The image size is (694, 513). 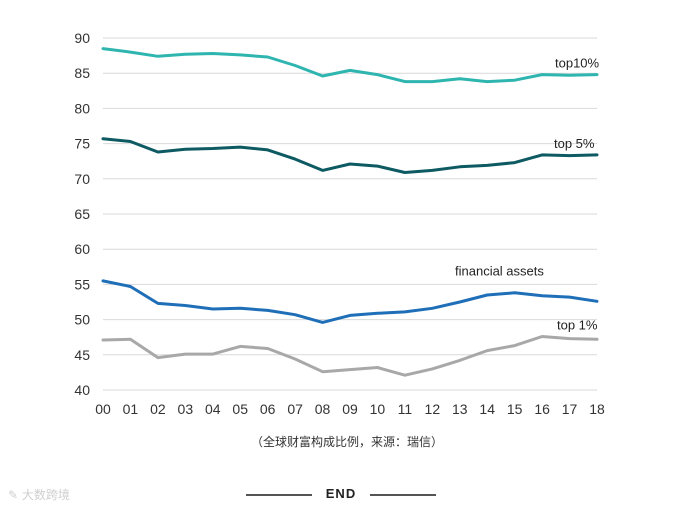 I want to click on y-tick-label: 65, so click(x=82, y=214).